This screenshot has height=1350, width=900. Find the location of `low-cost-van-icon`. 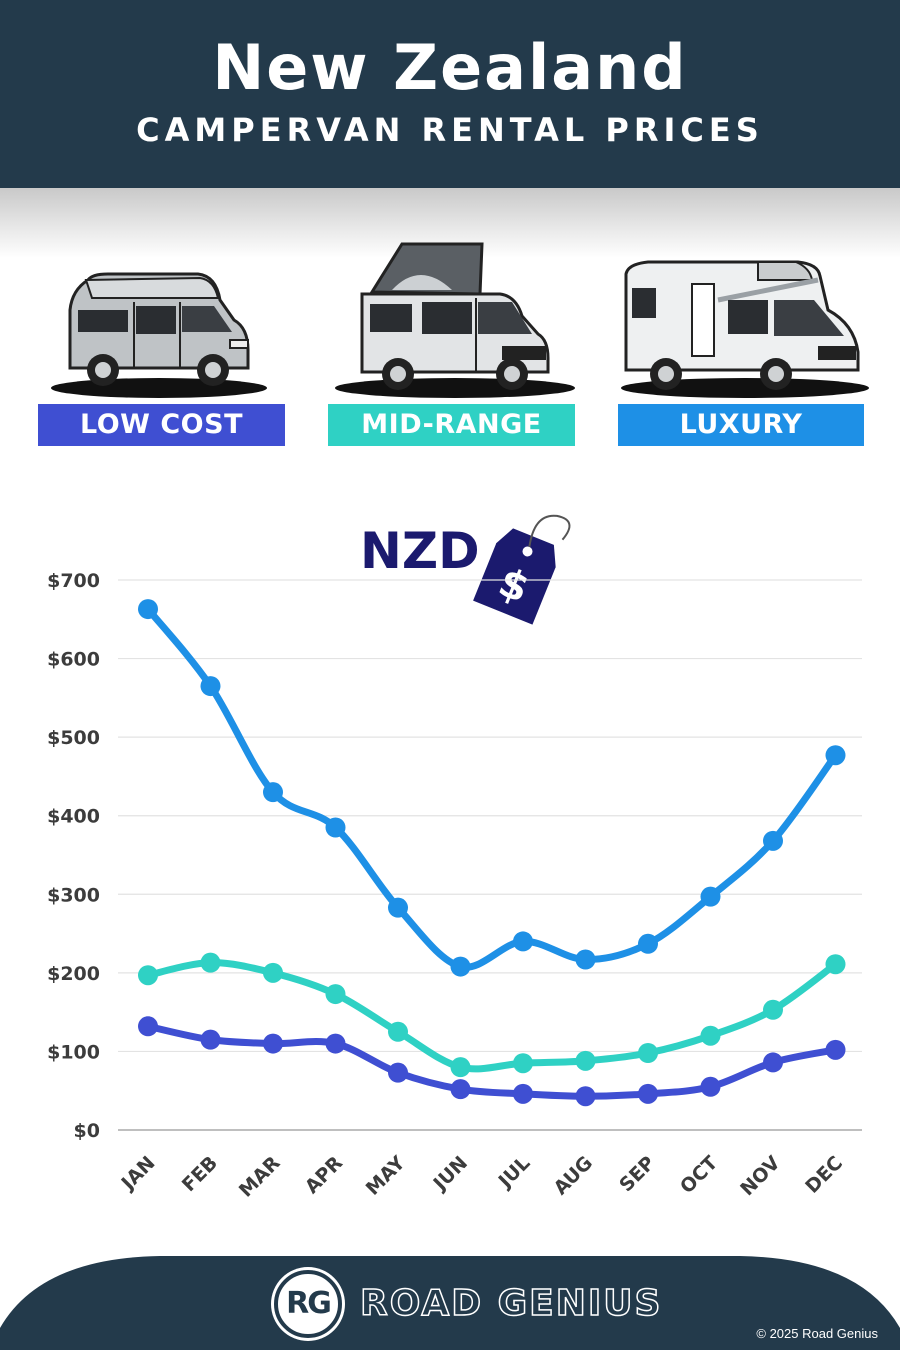

low-cost-van-icon is located at coordinates (159, 335).